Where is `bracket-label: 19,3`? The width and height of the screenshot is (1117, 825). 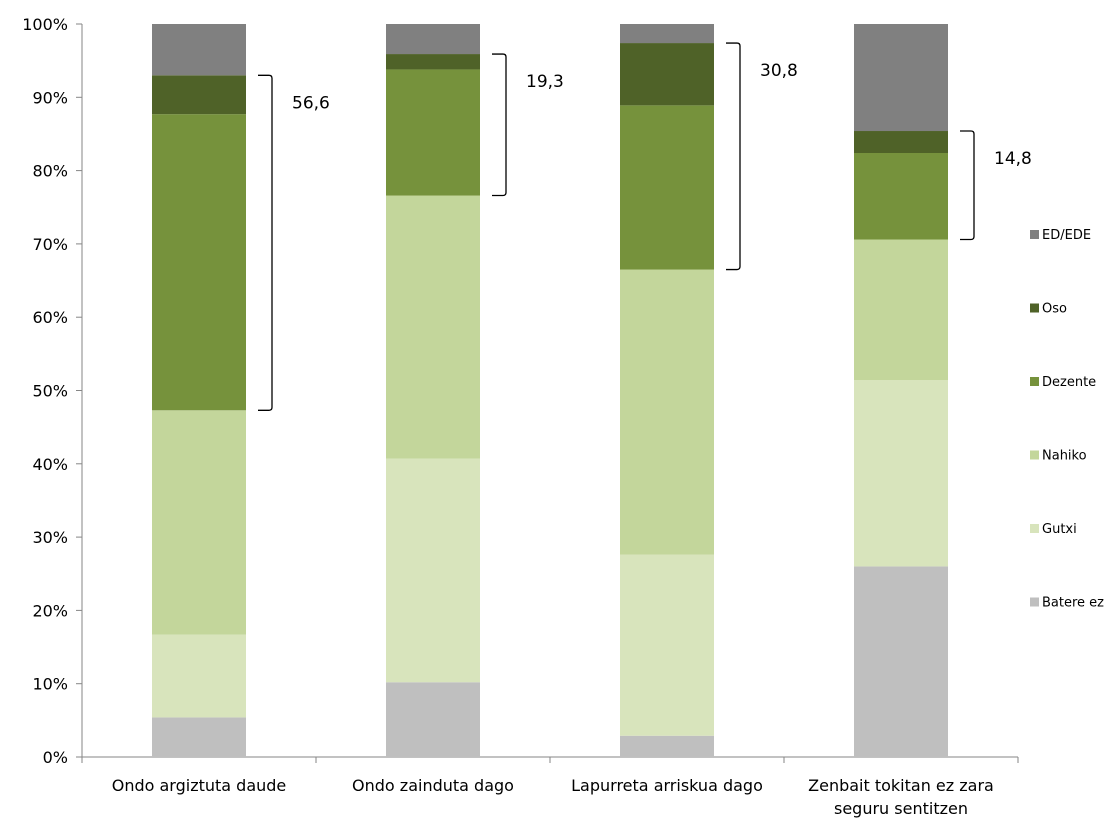
bracket-label: 19,3 is located at coordinates (545, 82).